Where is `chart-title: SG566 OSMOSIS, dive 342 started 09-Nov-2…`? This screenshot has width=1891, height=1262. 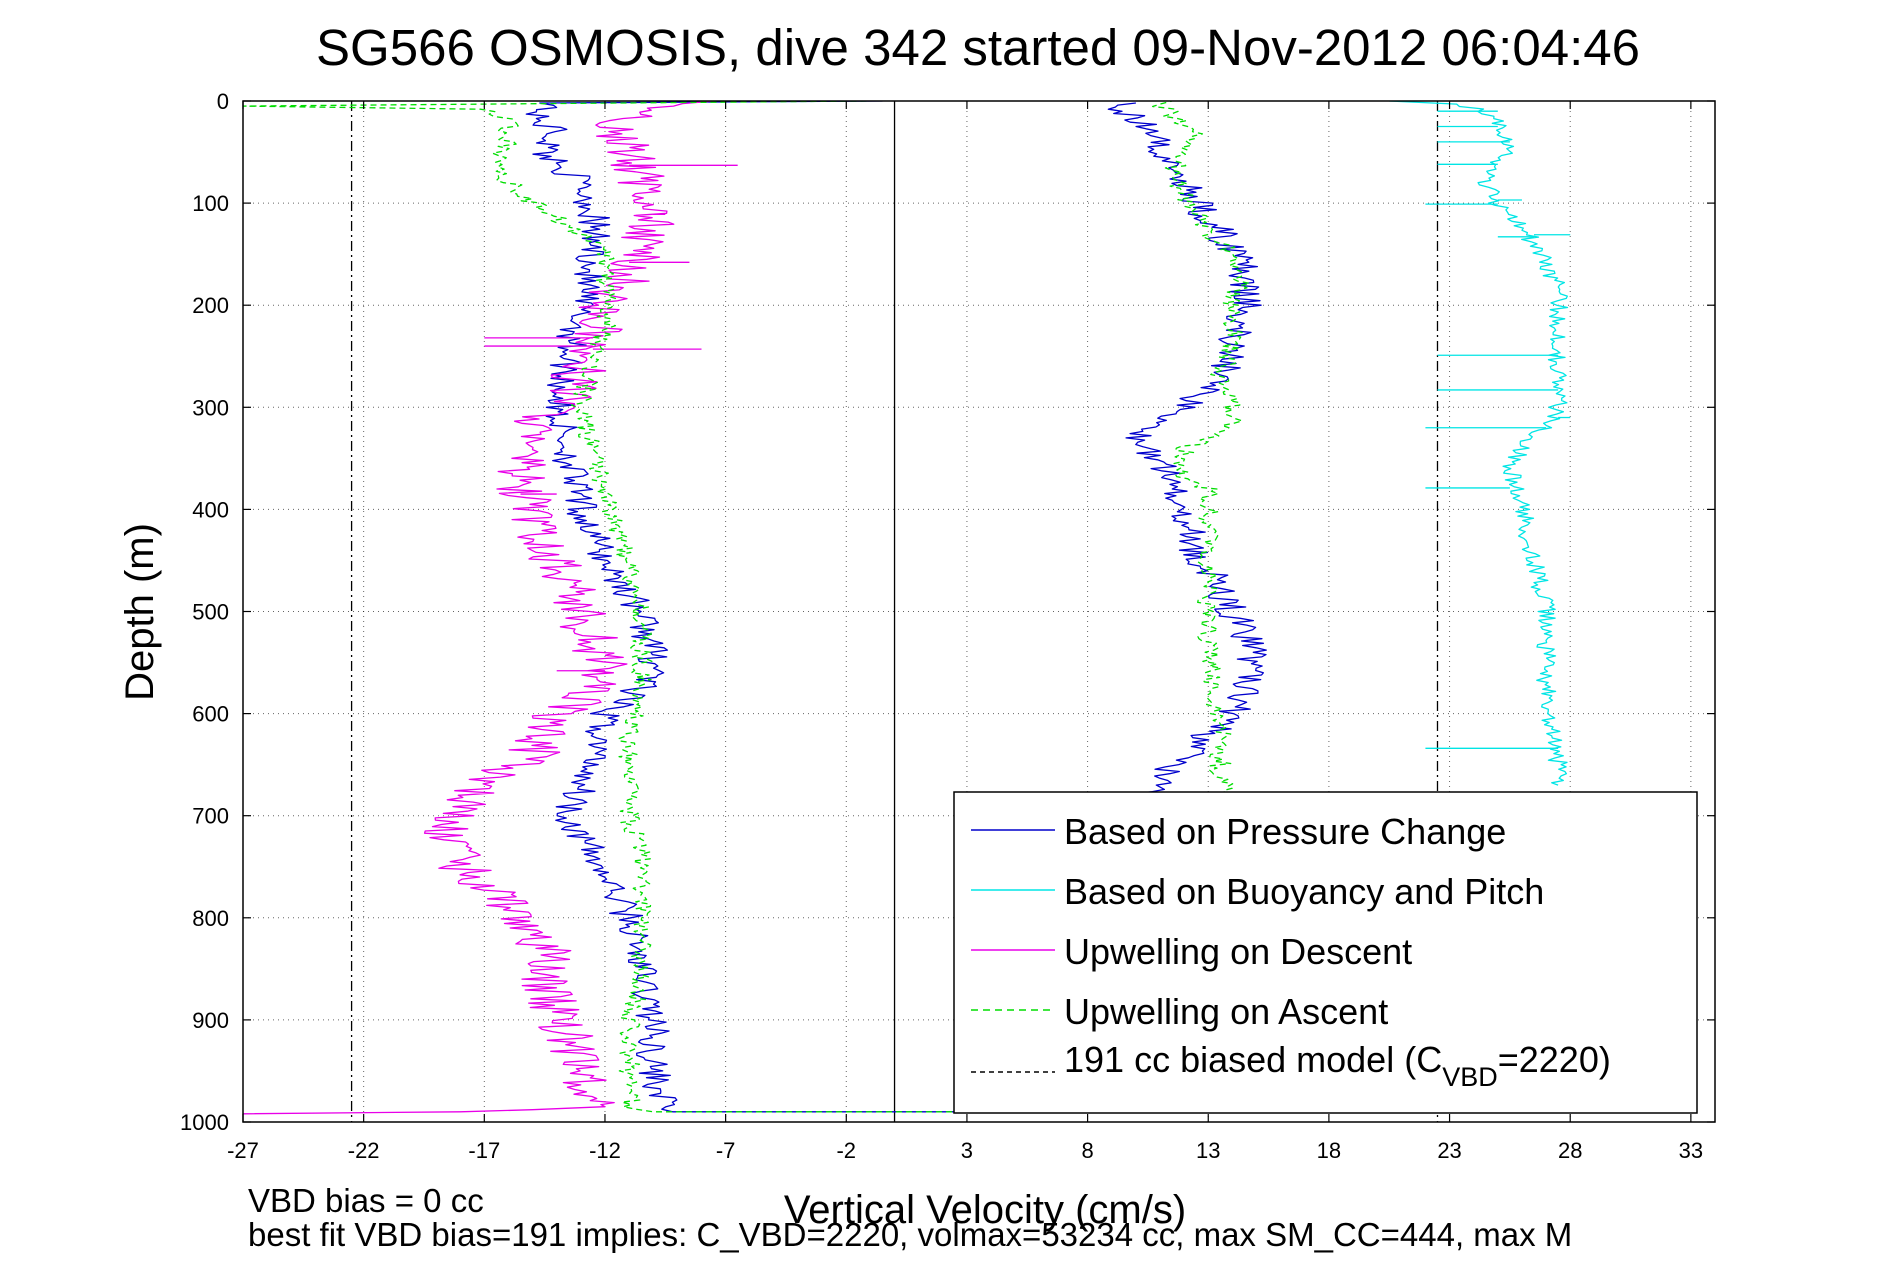 chart-title: SG566 OSMOSIS, dive 342 started 09-Nov-2… is located at coordinates (978, 47).